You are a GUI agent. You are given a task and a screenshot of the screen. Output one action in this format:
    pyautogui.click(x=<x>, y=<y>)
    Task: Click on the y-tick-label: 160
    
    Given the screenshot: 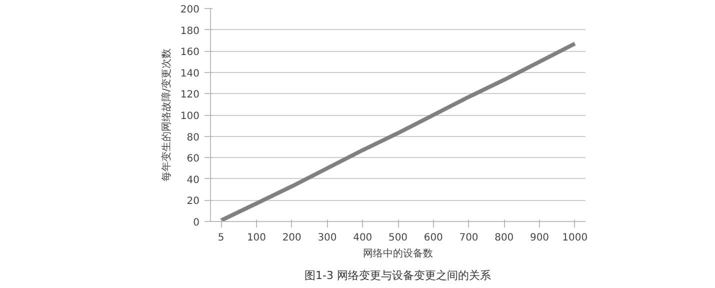 What is the action you would take?
    pyautogui.click(x=190, y=52)
    